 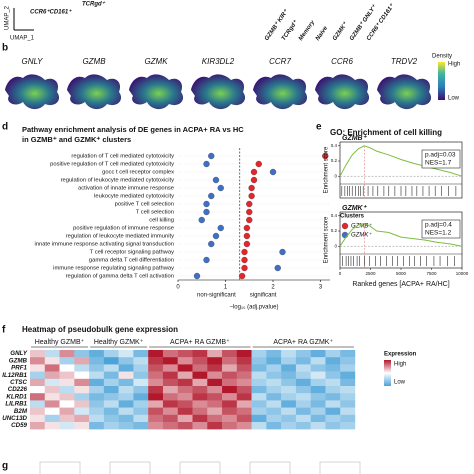 I want to click on row-label: UNC13D, so click(x=14, y=418).